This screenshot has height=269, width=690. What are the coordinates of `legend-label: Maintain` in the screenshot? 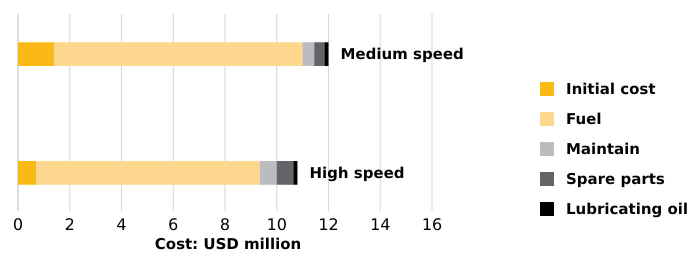 It's located at (603, 149).